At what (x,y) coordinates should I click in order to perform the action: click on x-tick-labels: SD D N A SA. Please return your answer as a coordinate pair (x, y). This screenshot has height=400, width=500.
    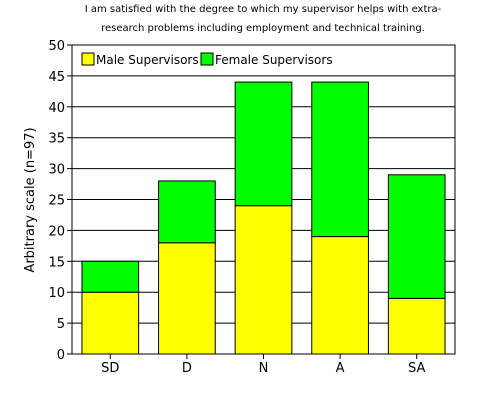
    Looking at the image, I should click on (263, 368).